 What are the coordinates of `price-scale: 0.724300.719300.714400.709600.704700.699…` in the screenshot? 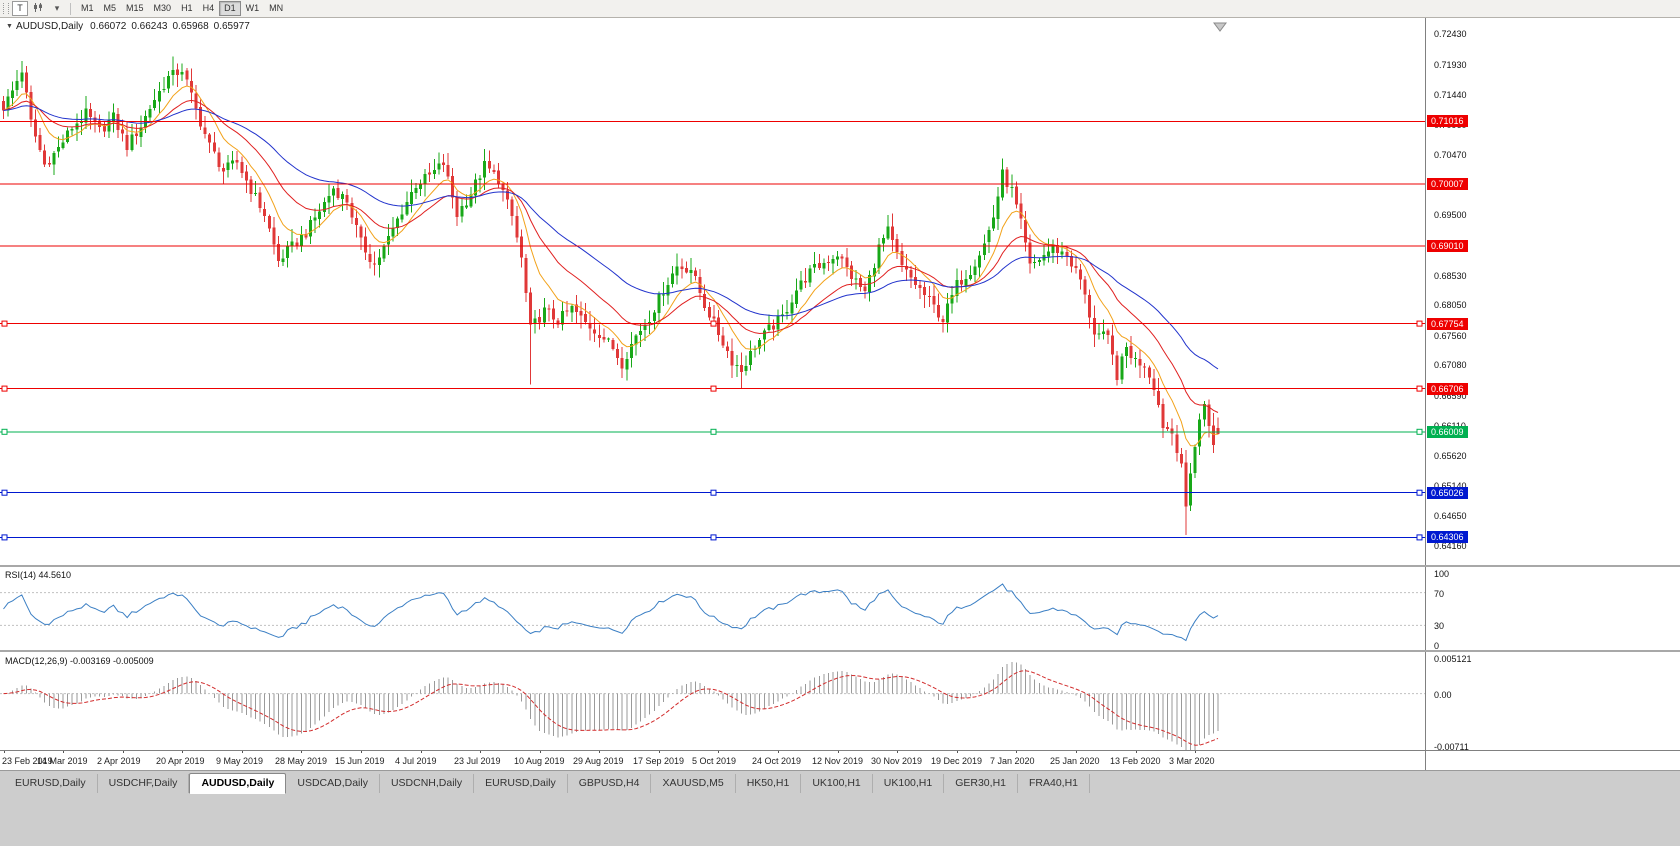 It's located at (1552, 393).